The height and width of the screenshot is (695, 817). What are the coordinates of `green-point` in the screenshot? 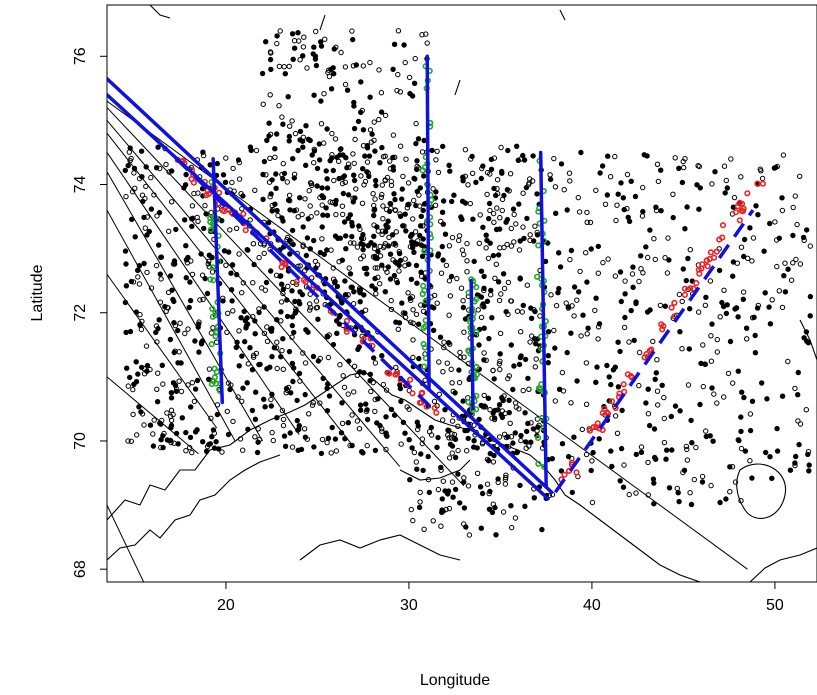 It's located at (538, 245).